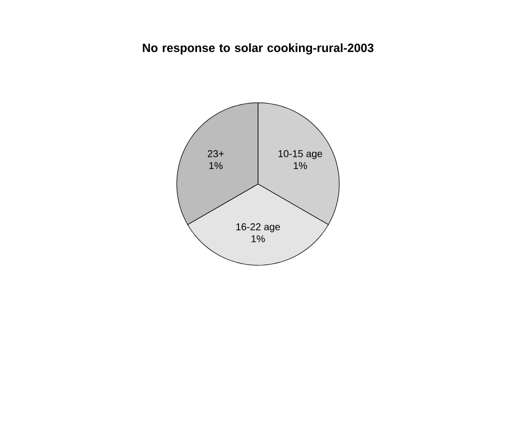  I want to click on chart-title: No response to solar cooking-rural-2003, so click(258, 48).